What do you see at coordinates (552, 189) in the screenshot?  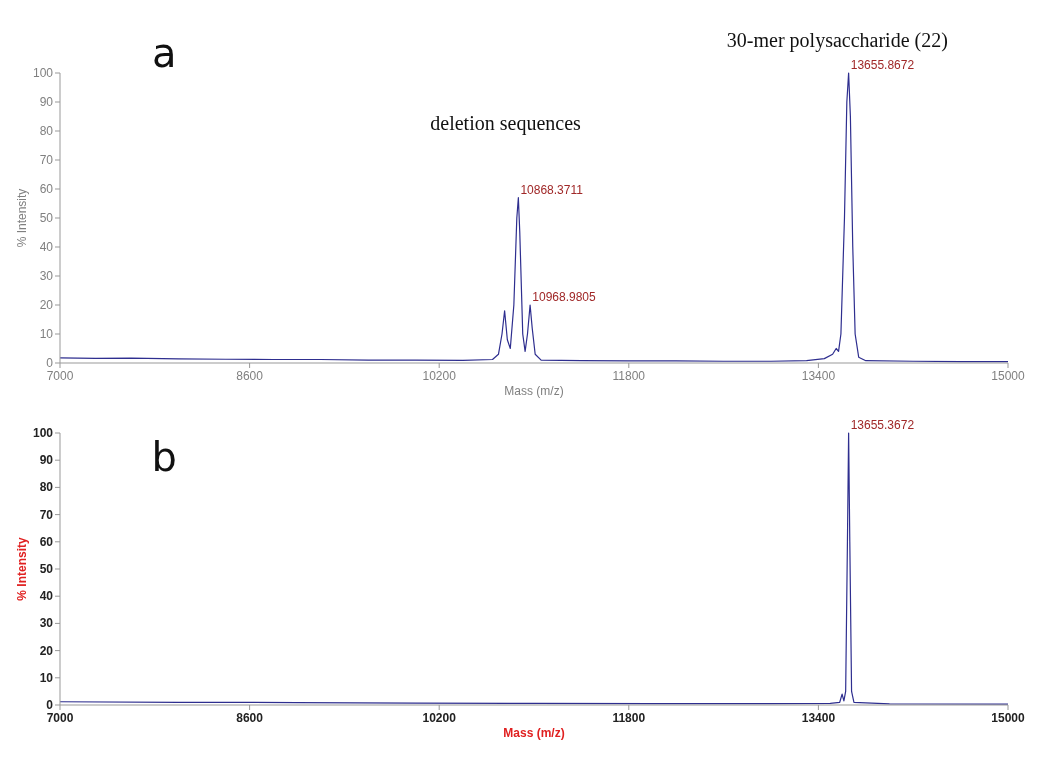 I see `annotation: 10868.3711` at bounding box center [552, 189].